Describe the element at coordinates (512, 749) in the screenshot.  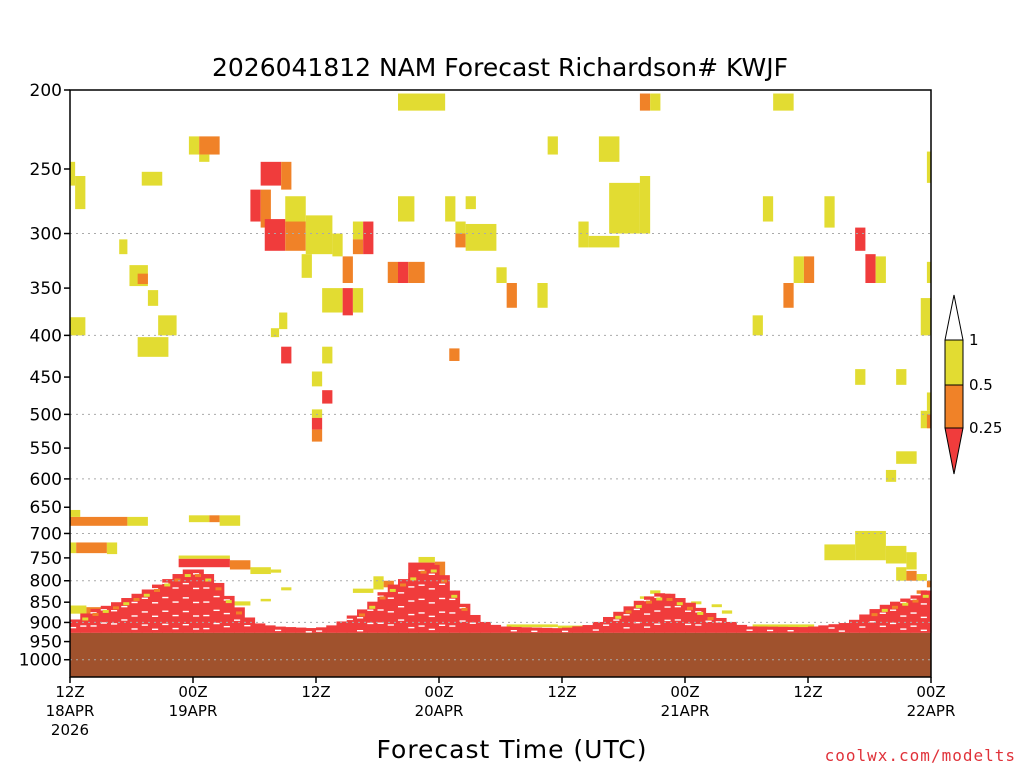
I see `x-axis-label: Forecast Time (UTC)` at that location.